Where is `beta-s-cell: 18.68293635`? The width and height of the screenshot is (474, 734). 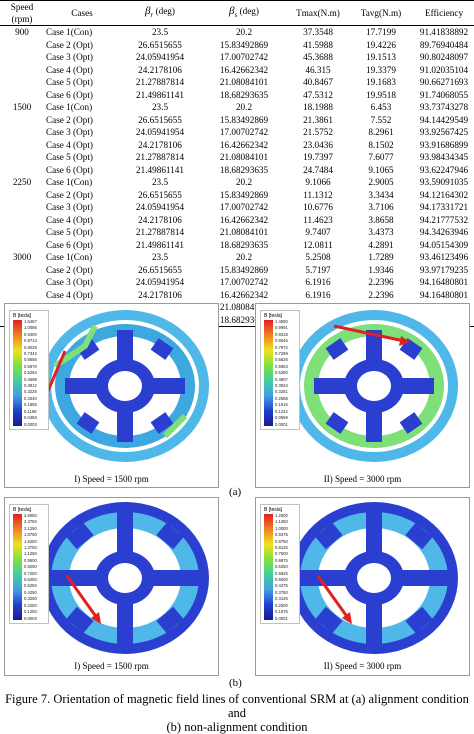
beta-s-cell: 18.68293635 is located at coordinates (244, 169).